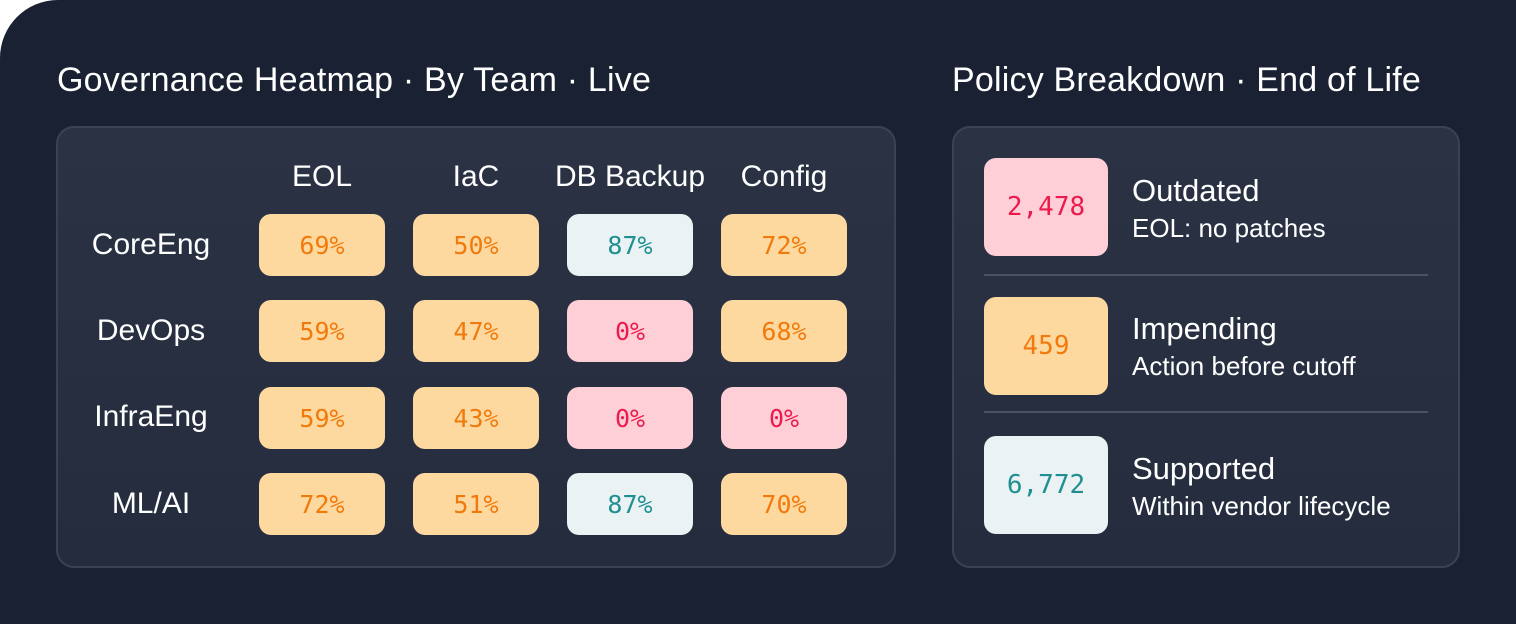 This screenshot has height=624, width=1516. What do you see at coordinates (1229, 228) in the screenshot?
I see `outdated-description: EOL: no patches` at bounding box center [1229, 228].